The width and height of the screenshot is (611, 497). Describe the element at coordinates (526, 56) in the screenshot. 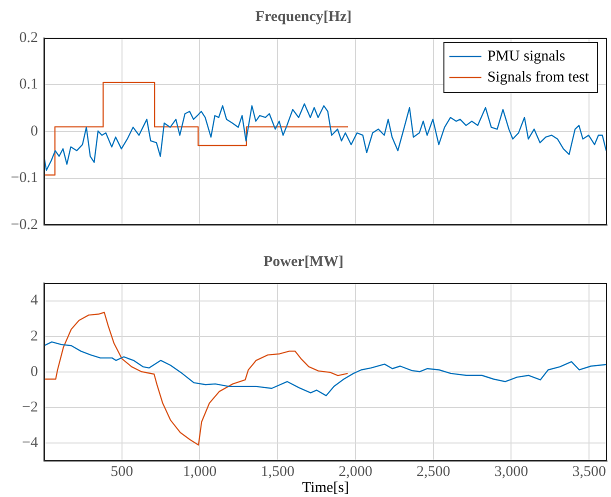

I see `legend-label: PMU signals` at that location.